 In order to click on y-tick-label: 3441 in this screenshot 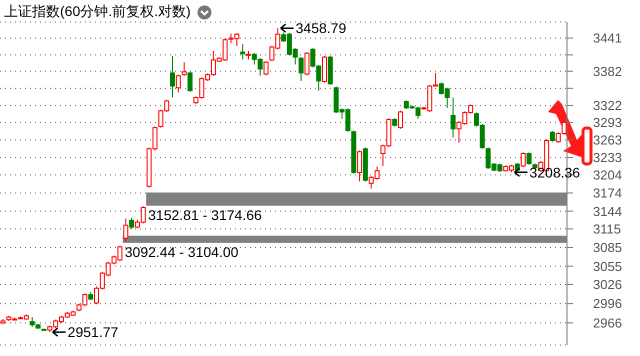, I will do `click(607, 38)`.